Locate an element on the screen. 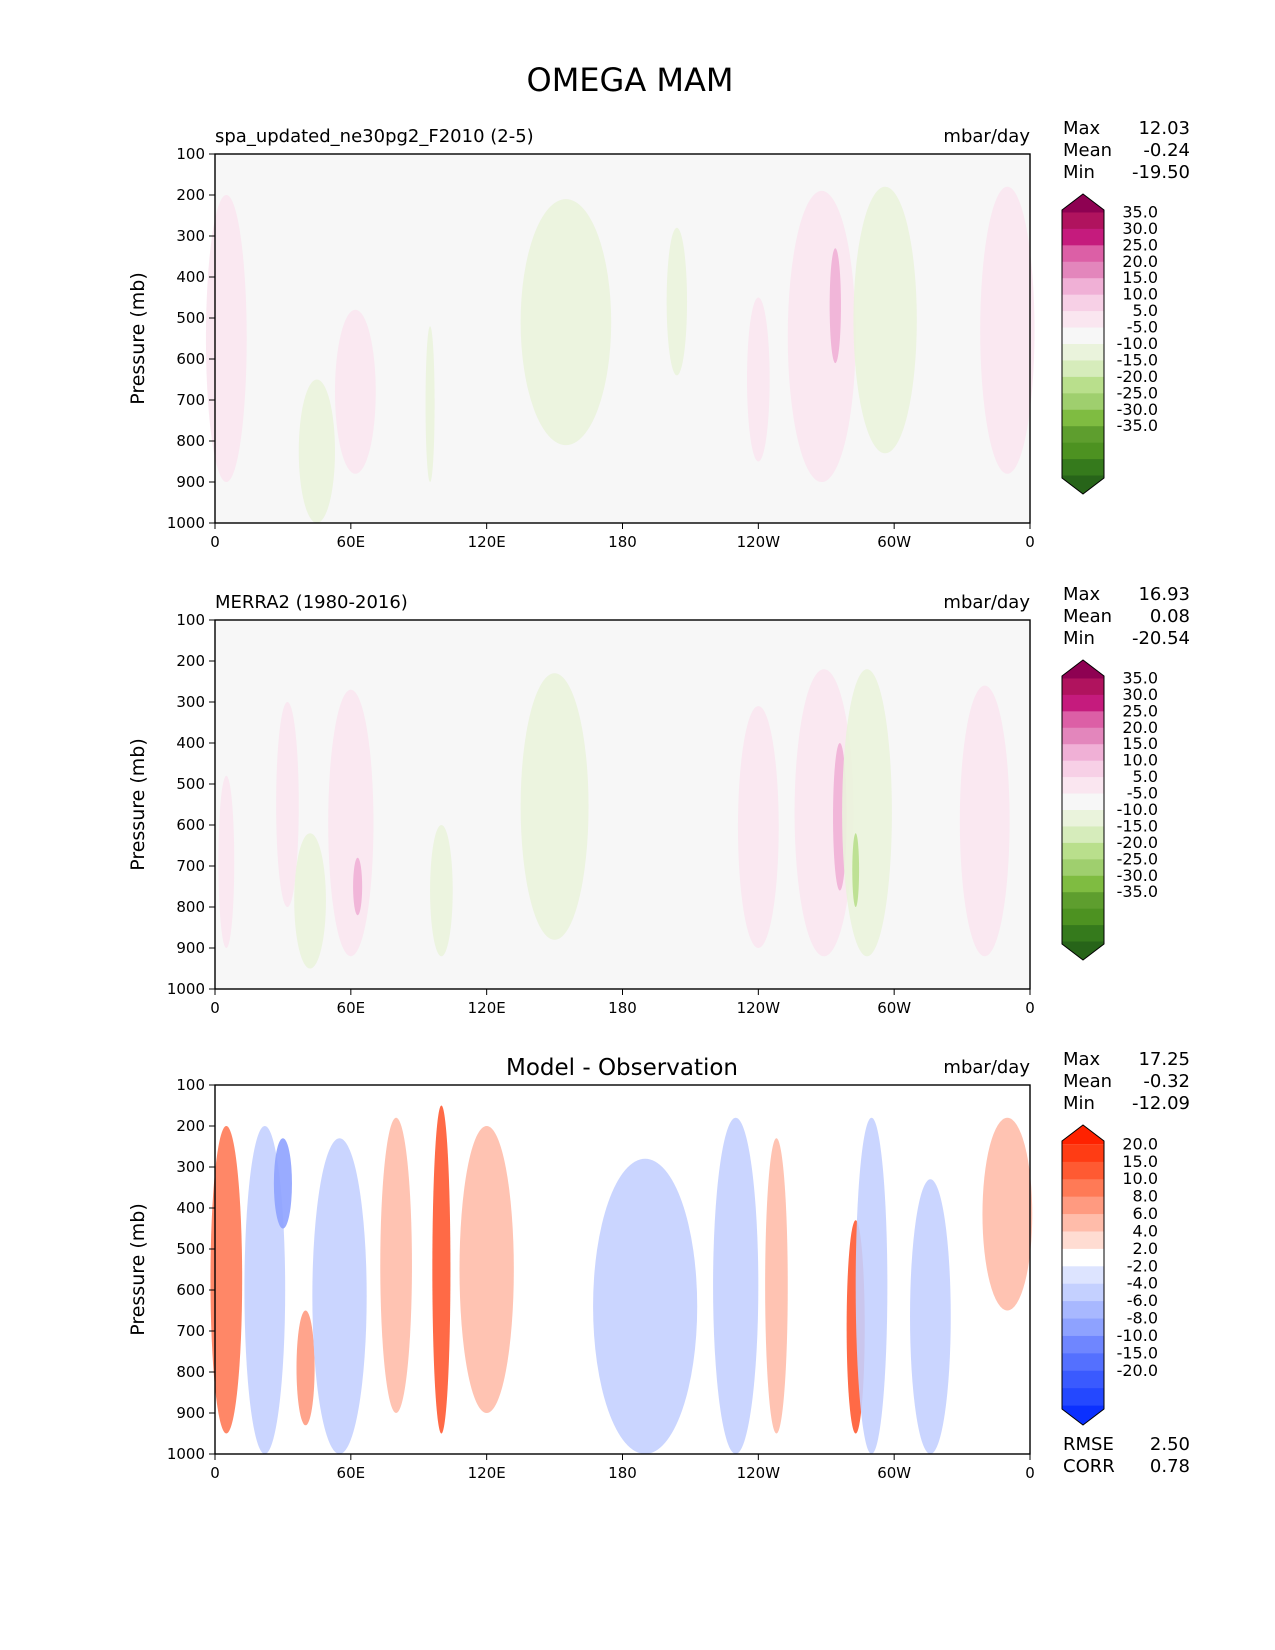  panel-title: Model - Observation is located at coordinates (622, 1068).